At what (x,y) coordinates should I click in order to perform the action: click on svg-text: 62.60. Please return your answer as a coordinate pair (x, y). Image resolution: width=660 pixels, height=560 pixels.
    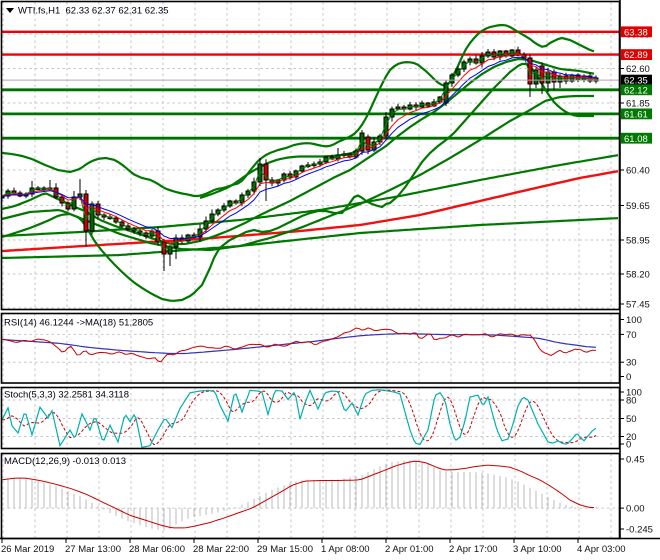
    Looking at the image, I should click on (638, 69).